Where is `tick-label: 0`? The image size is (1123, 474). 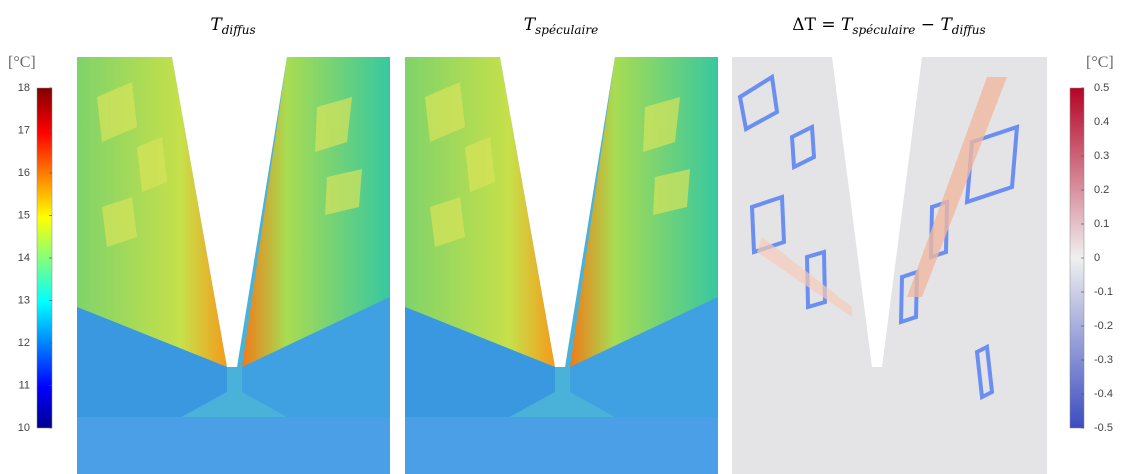 tick-label: 0 is located at coordinates (1097, 258).